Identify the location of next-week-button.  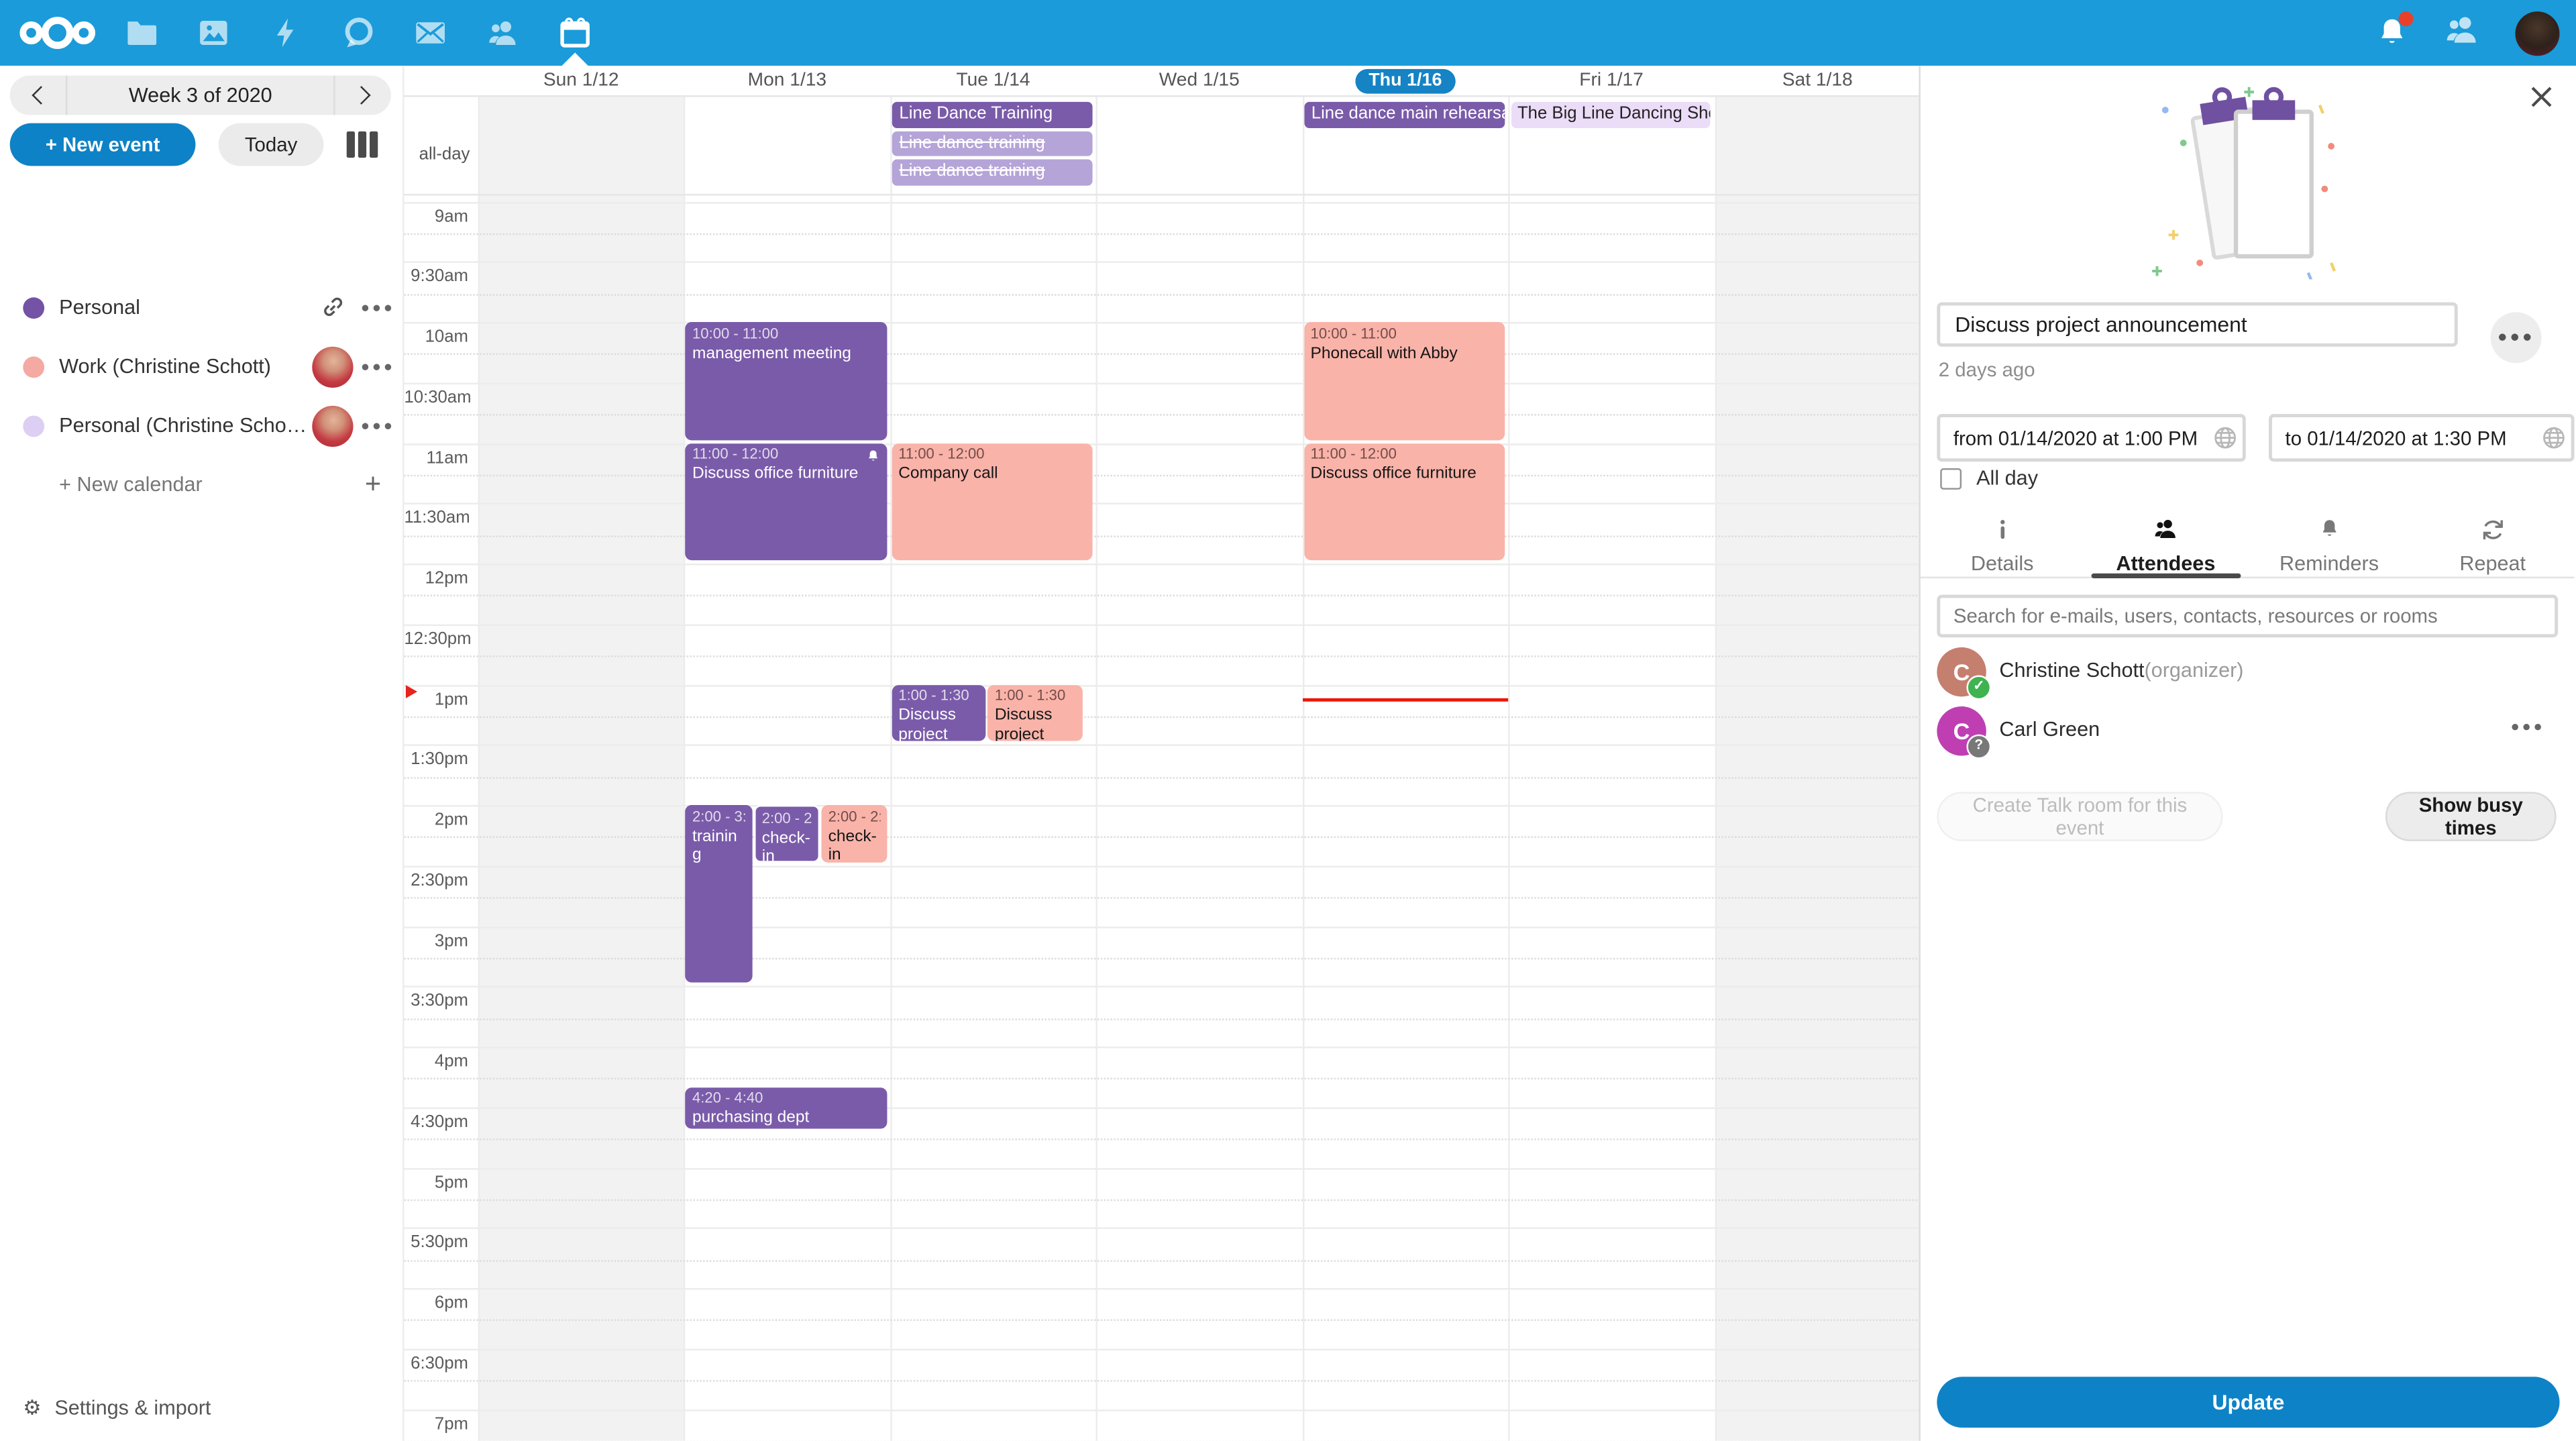
(362, 95).